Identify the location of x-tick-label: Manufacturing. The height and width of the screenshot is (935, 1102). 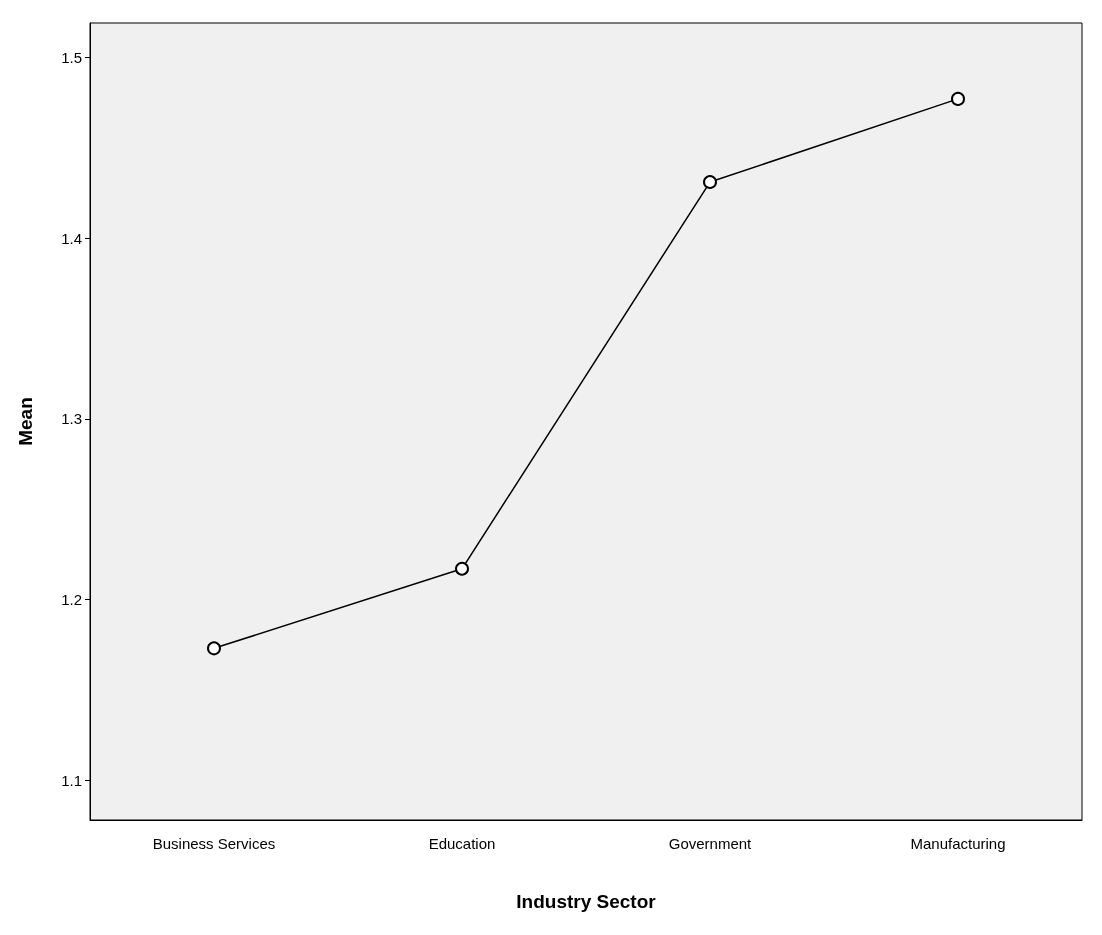
(958, 843).